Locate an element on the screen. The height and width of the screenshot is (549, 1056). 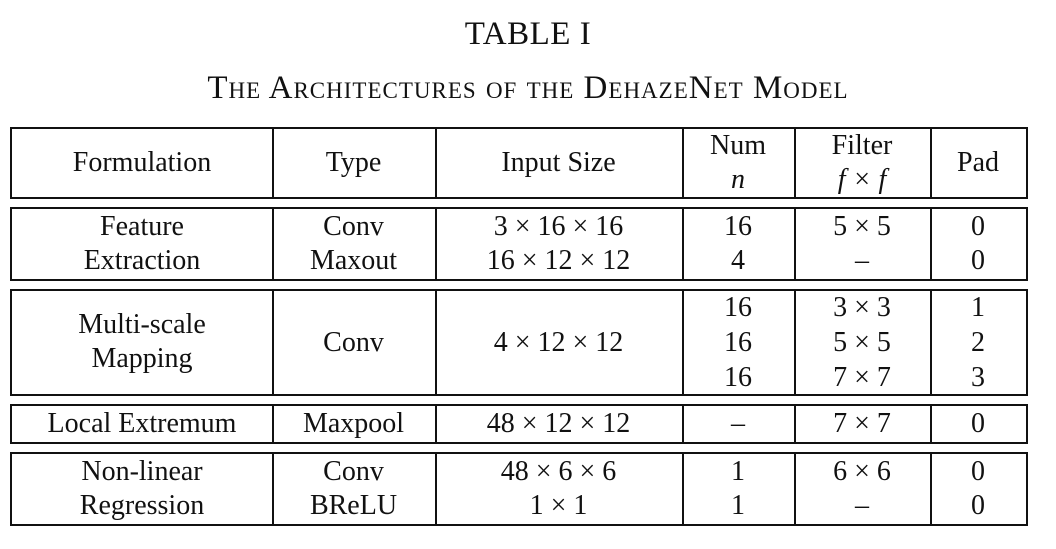
input-size-cell: 48 × 6 × 6 is located at coordinates (558, 471).